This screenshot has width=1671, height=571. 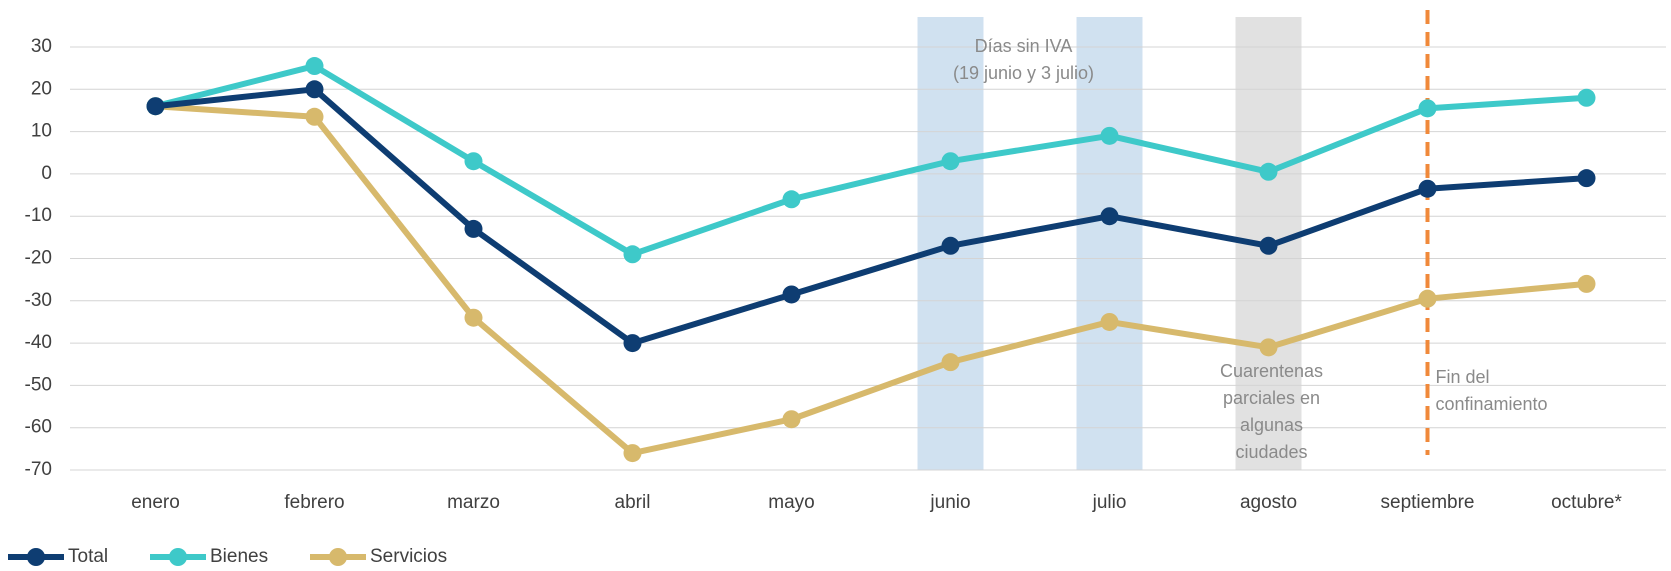 What do you see at coordinates (38, 469) in the screenshot?
I see `y-tick-label: -70` at bounding box center [38, 469].